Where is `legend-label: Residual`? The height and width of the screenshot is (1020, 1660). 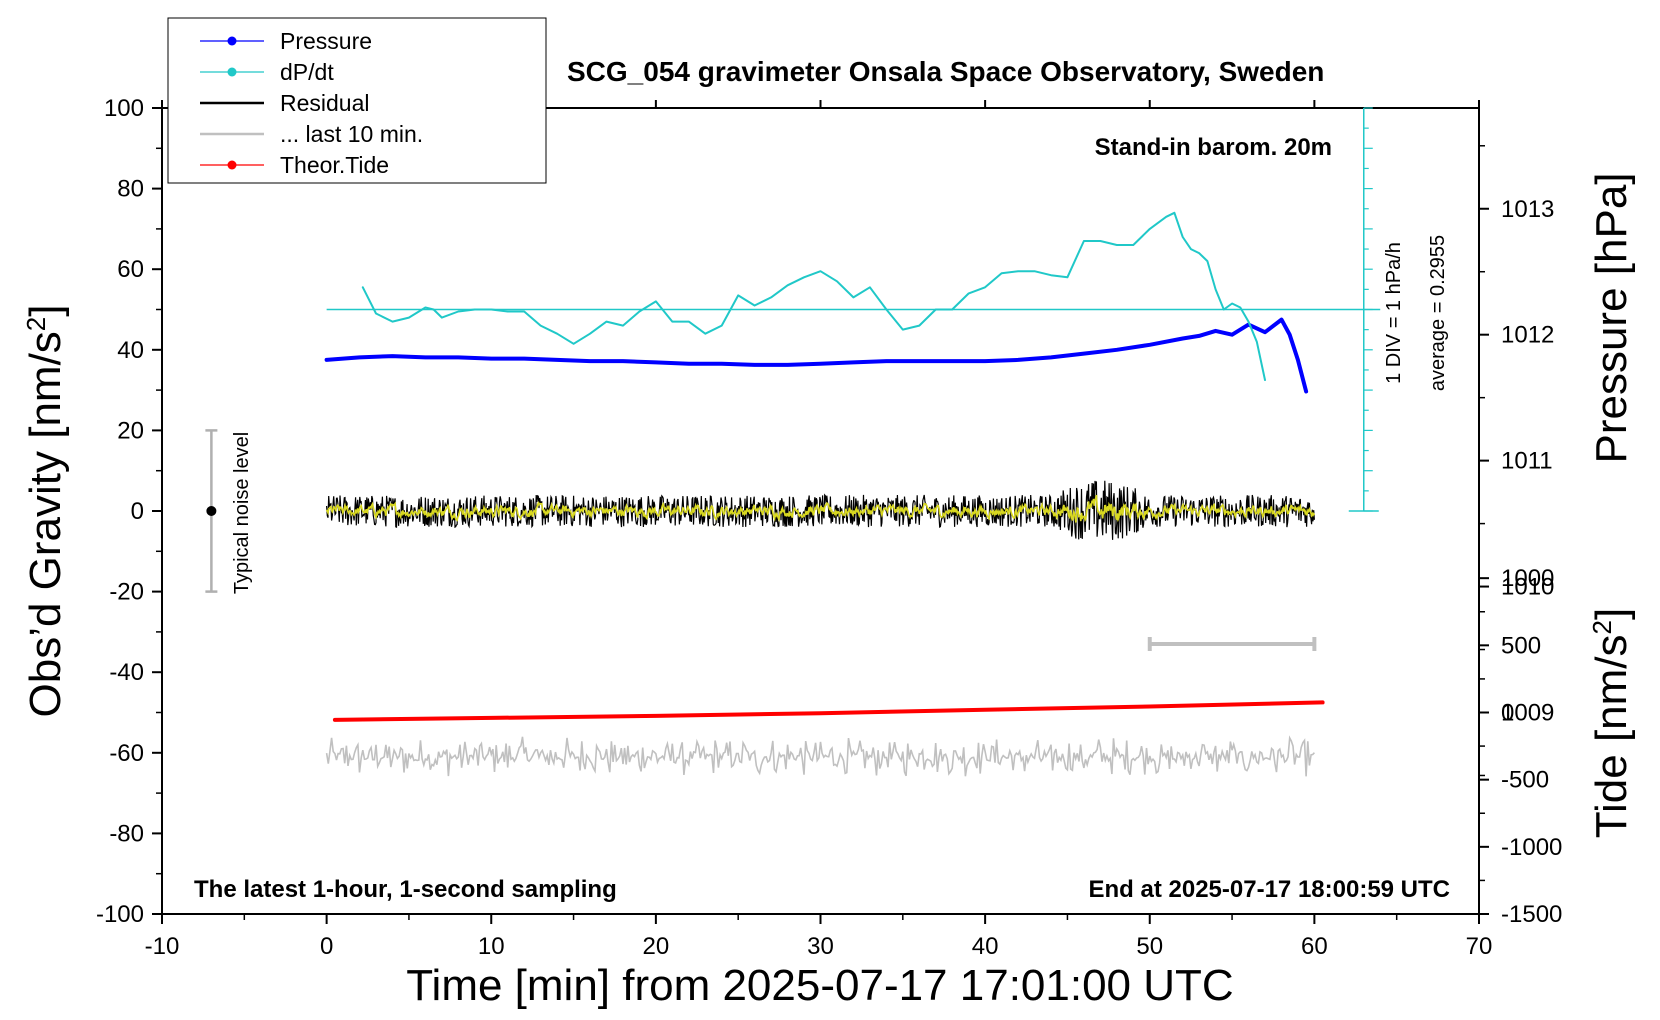 legend-label: Residual is located at coordinates (325, 103).